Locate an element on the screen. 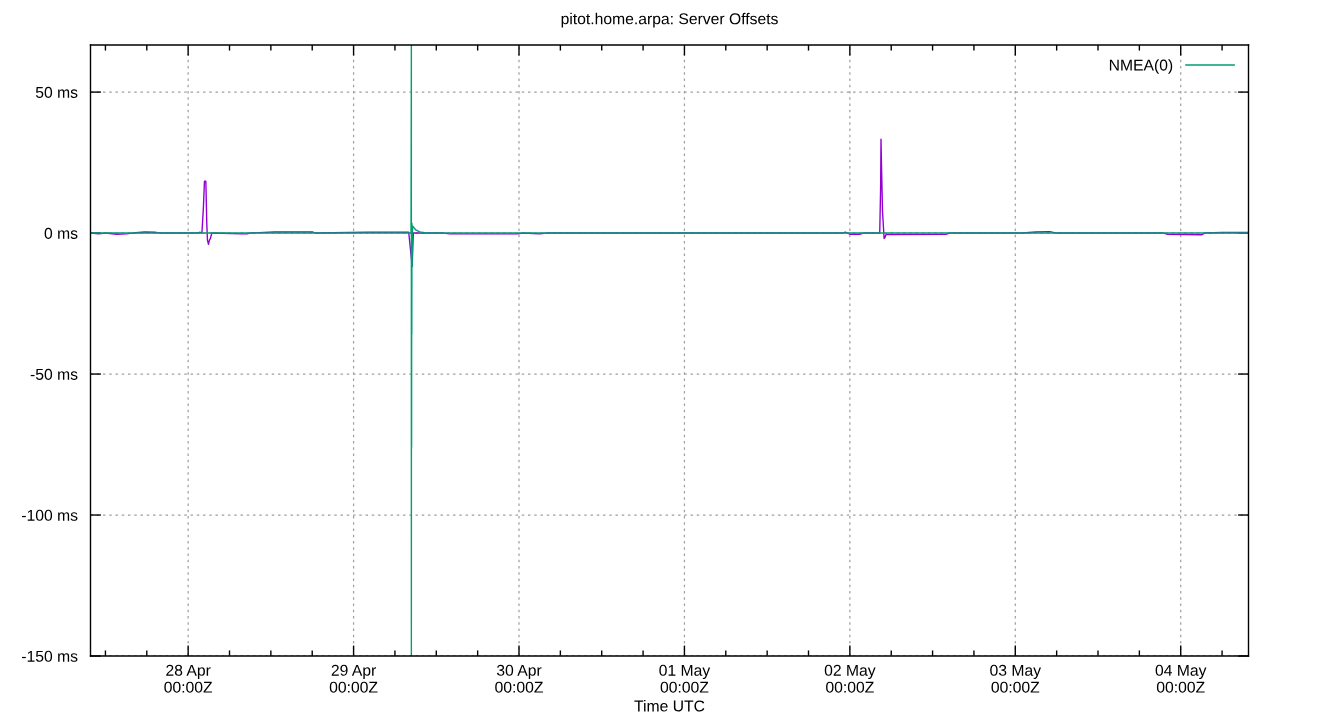 The height and width of the screenshot is (720, 1340). y-tick-label: 0 ms is located at coordinates (61, 233).